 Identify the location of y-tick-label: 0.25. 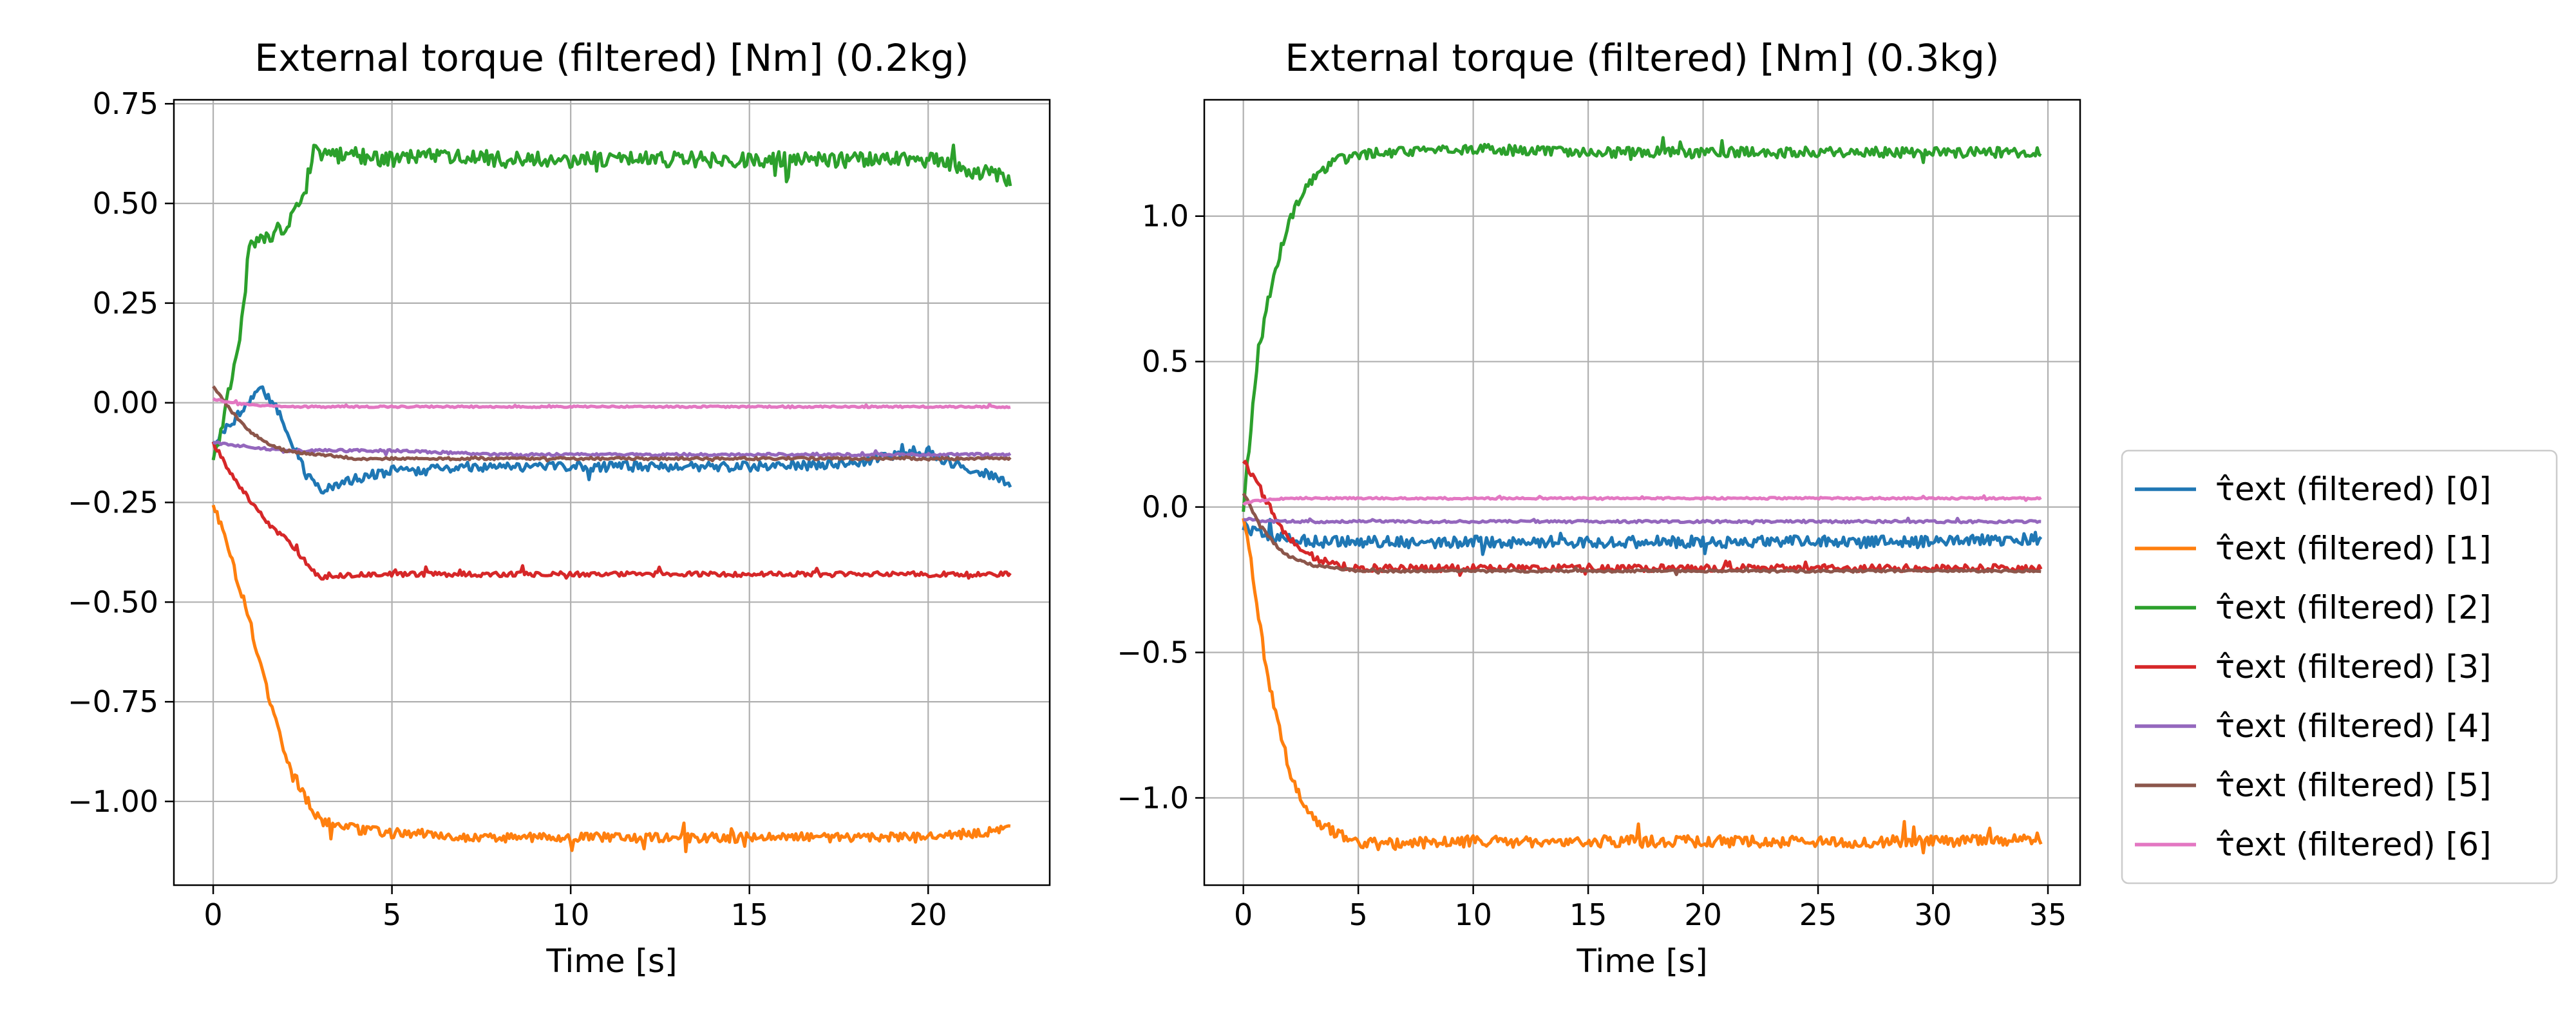
(125, 303).